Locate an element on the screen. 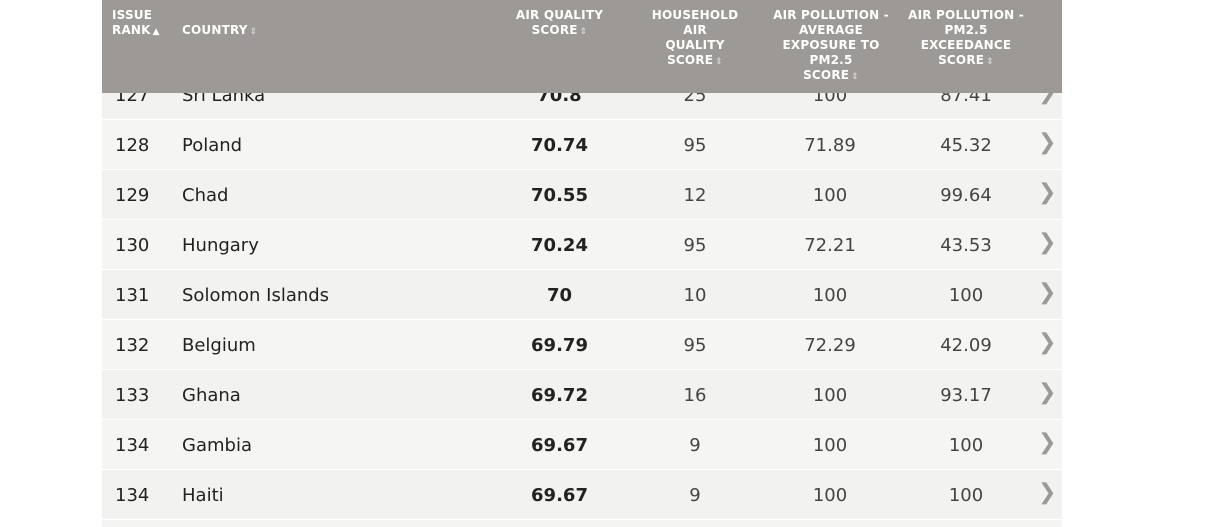 The height and width of the screenshot is (527, 1224). header-air-quality-score: AIR QUALITY SCORE ⇕ is located at coordinates (559, 24).